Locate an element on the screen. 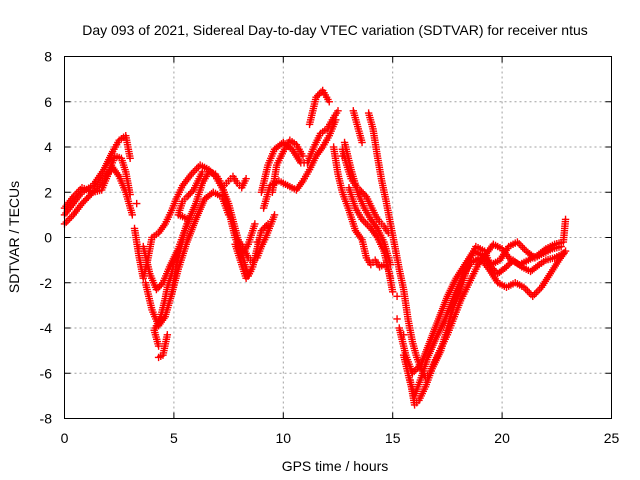 Image resolution: width=640 pixels, height=480 pixels. y-tick-label: -8 is located at coordinates (46, 419).